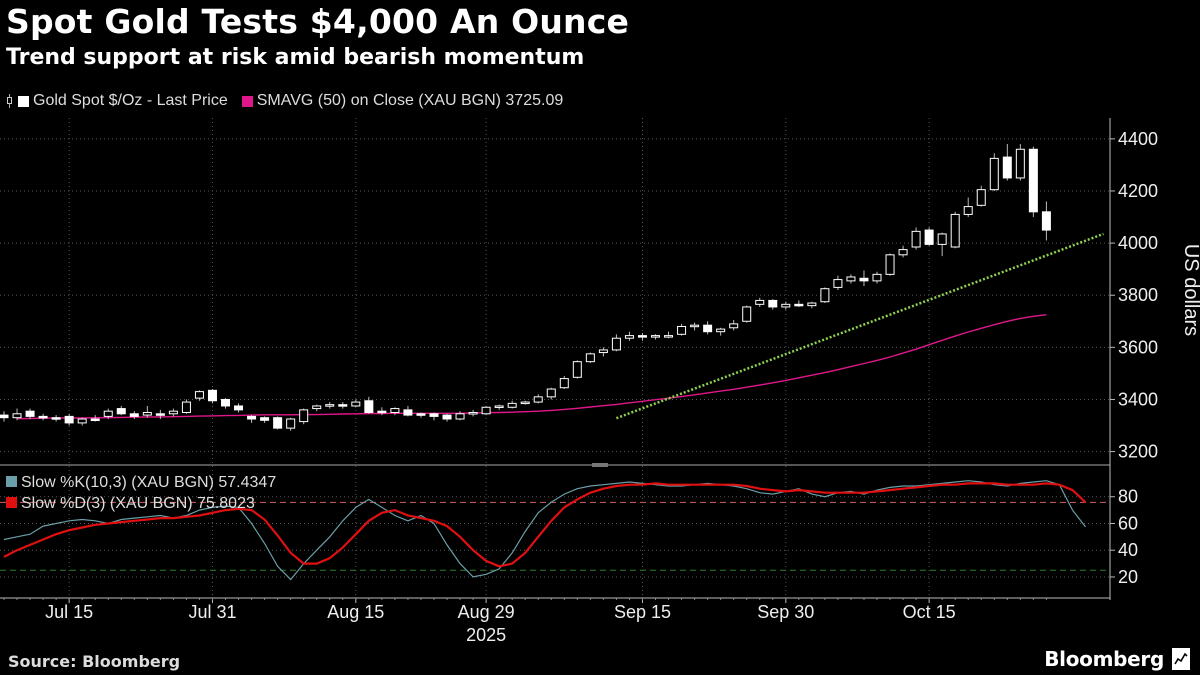 Image resolution: width=1200 pixels, height=675 pixels. Describe the element at coordinates (1128, 523) in the screenshot. I see `osc-y-tick-label-2: 60` at that location.